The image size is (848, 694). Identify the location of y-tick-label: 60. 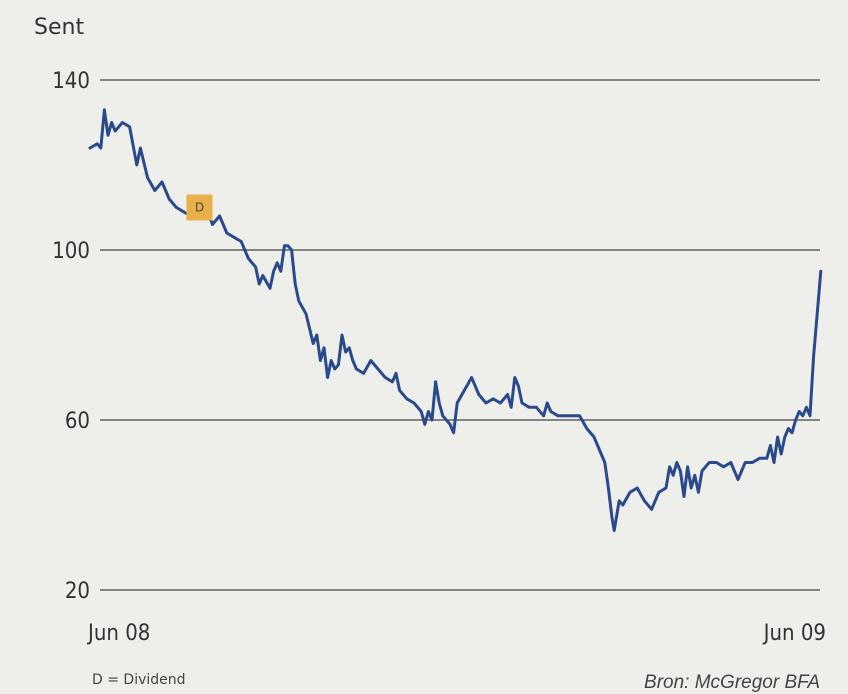
(77, 421).